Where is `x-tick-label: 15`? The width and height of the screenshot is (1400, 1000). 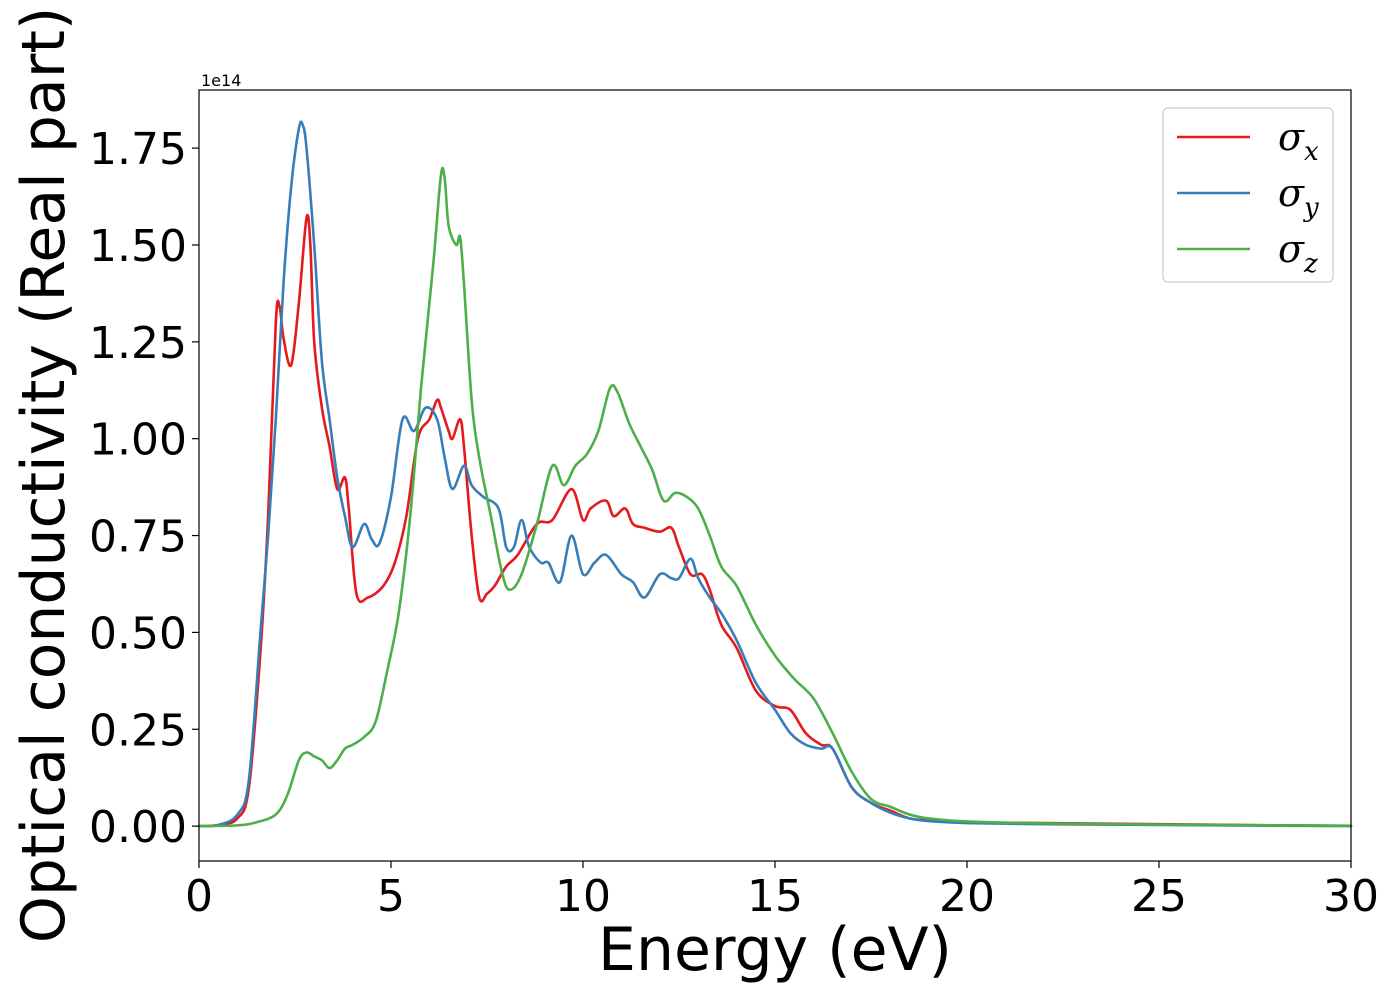
x-tick-label: 15 is located at coordinates (775, 896).